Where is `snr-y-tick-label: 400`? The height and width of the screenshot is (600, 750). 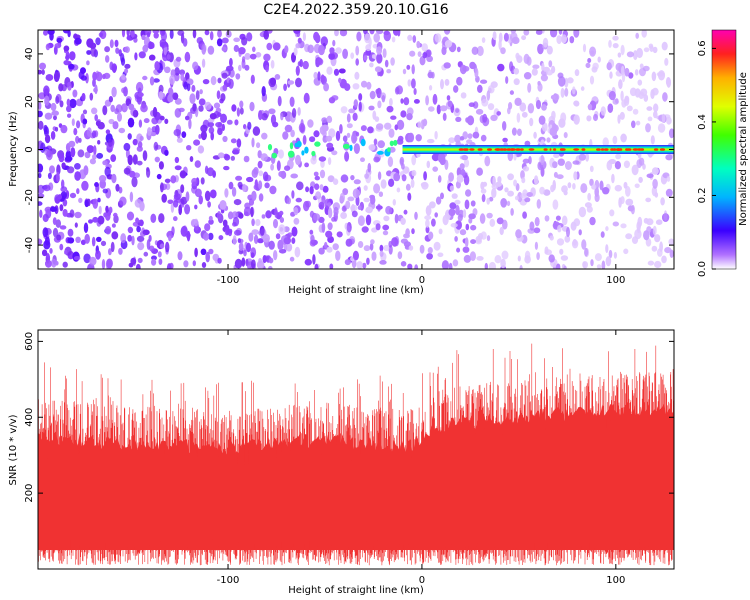 snr-y-tick-label: 400 is located at coordinates (29, 417).